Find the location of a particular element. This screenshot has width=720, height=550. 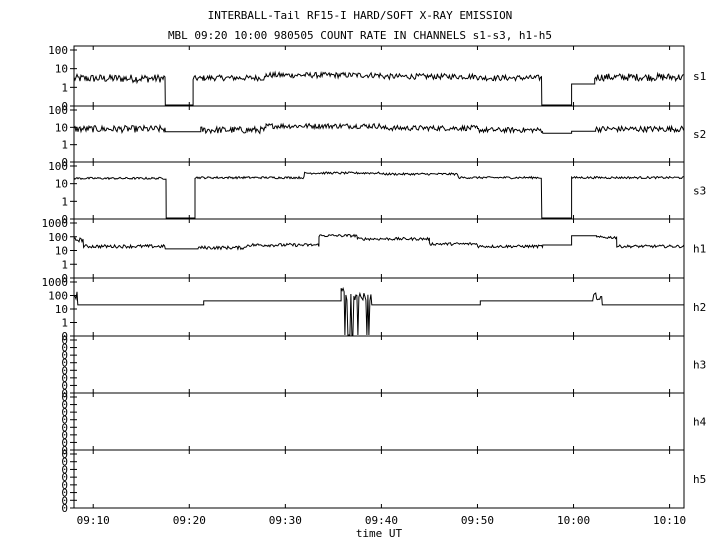

series-s1-line is located at coordinates (378, 88).